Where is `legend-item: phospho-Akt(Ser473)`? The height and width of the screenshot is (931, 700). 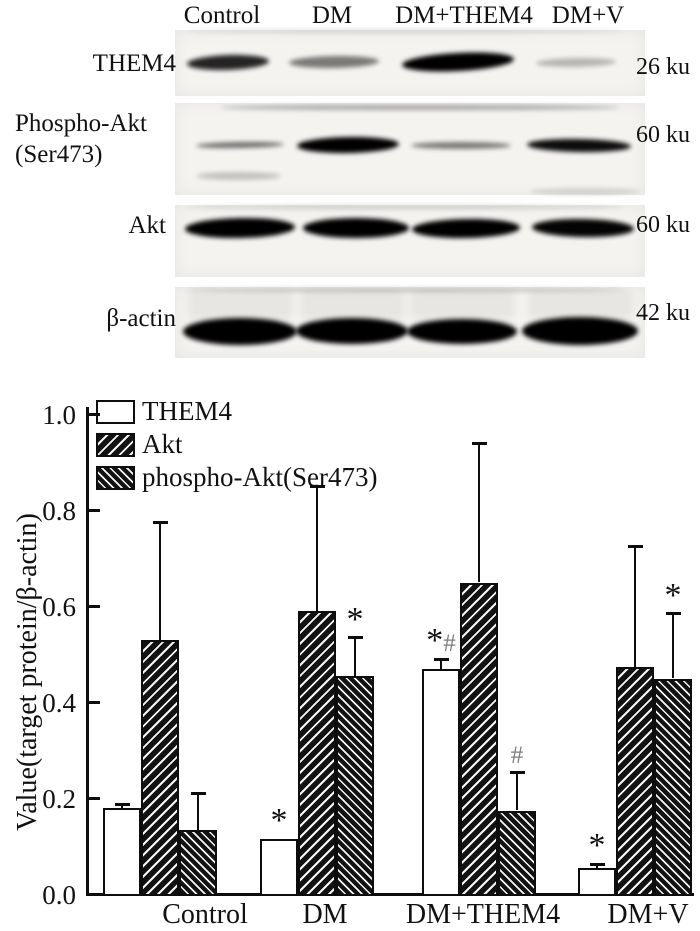 legend-item: phospho-Akt(Ser473) is located at coordinates (237, 477).